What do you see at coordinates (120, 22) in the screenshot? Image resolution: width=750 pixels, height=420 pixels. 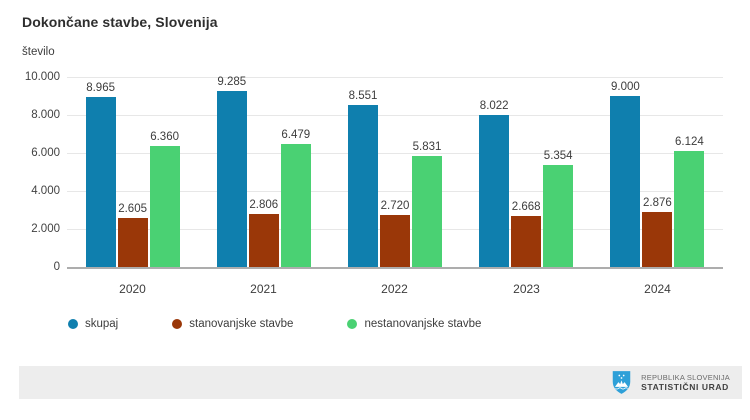 I see `chart-title: Dokončane stavbe, Slovenija` at bounding box center [120, 22].